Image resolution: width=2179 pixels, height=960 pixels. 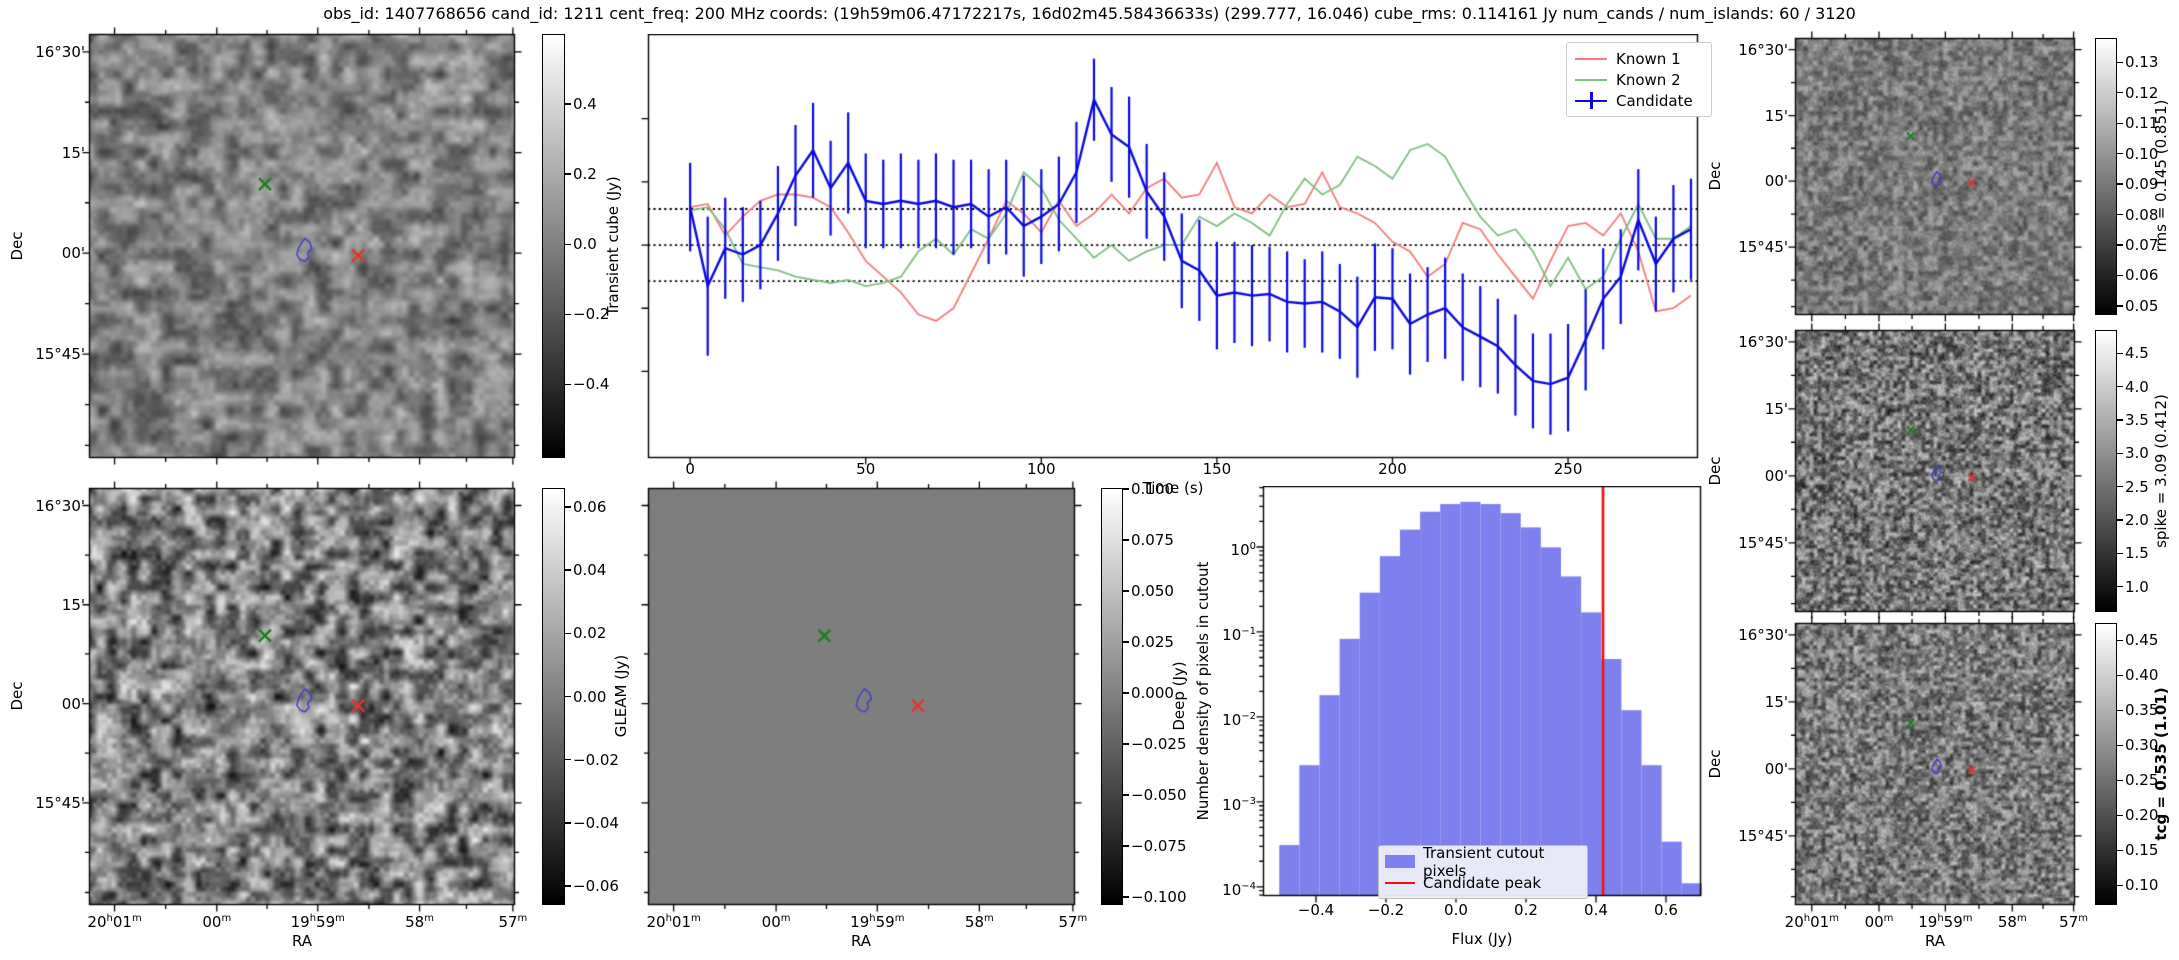 What do you see at coordinates (585, 244) in the screenshot?
I see `colorbar-tick-label: 0.0` at bounding box center [585, 244].